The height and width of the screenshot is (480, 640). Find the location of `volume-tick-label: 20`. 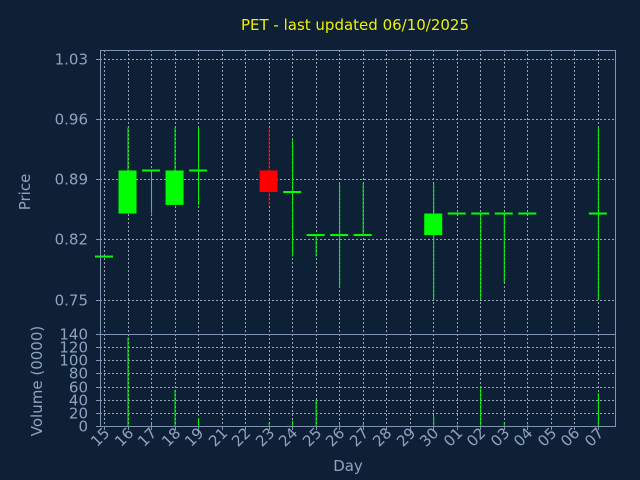

volume-tick-label: 20 is located at coordinates (78, 414).